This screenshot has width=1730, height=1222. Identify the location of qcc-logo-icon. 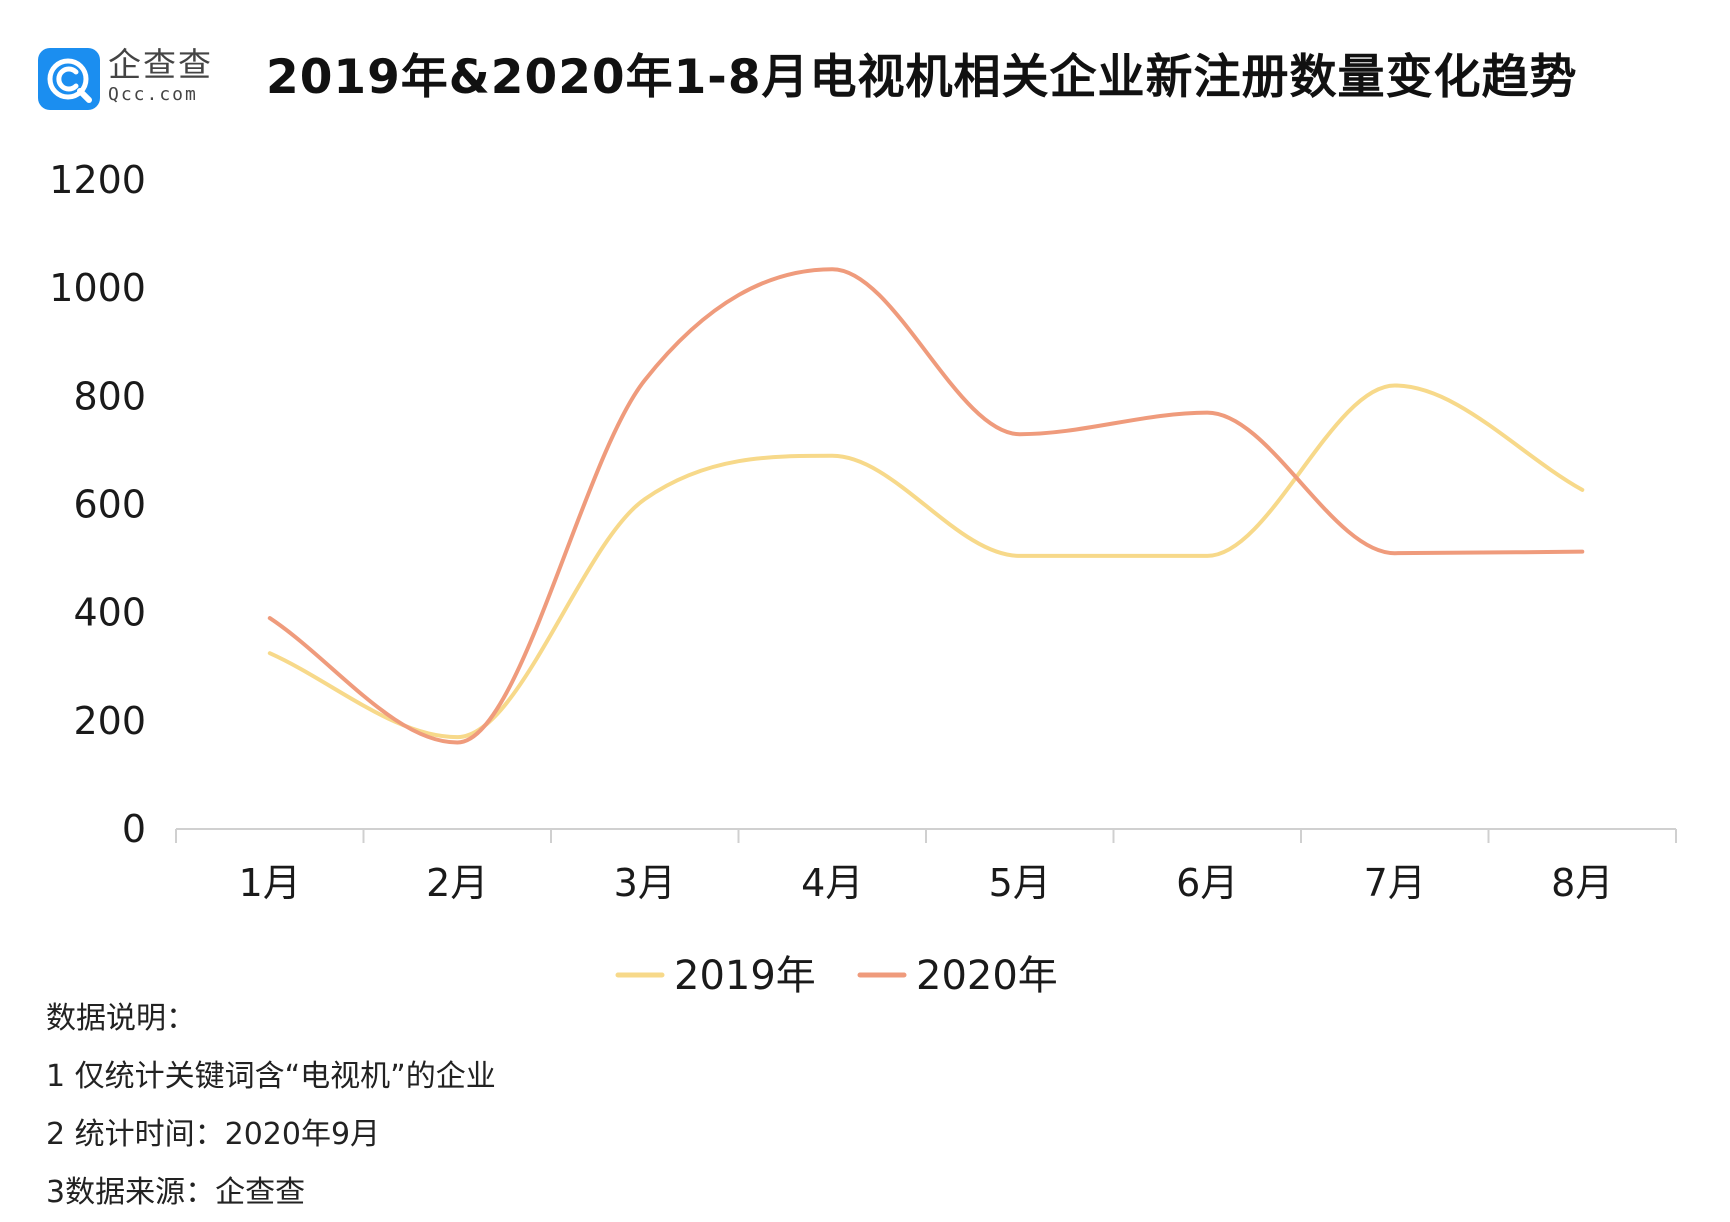
(69, 79).